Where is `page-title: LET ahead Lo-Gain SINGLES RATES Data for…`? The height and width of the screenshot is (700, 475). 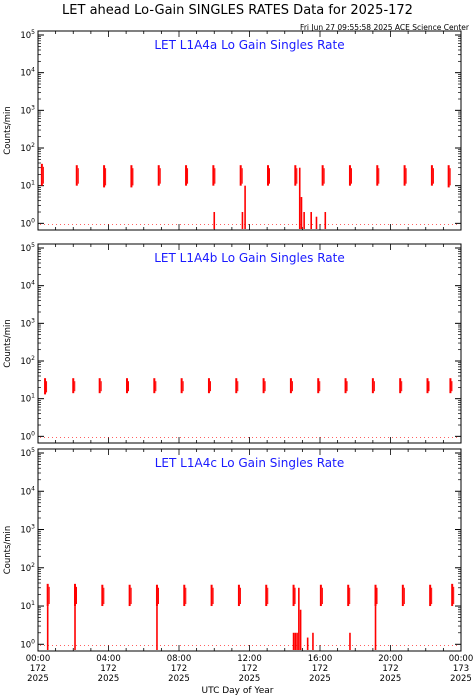 page-title: LET ahead Lo-Gain SINGLES RATES Data for… is located at coordinates (237, 10).